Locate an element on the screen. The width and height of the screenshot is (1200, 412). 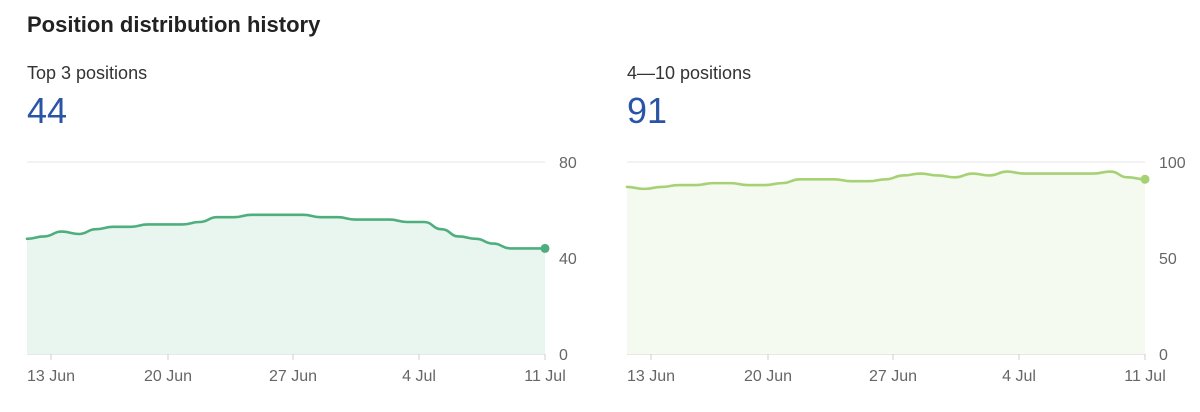
panel-value: 44 is located at coordinates (47, 110).